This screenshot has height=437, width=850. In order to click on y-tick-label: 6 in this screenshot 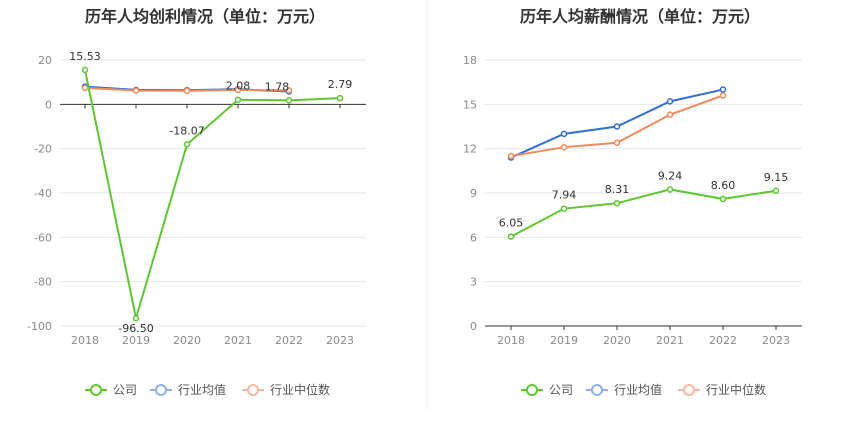, I will do `click(473, 237)`.